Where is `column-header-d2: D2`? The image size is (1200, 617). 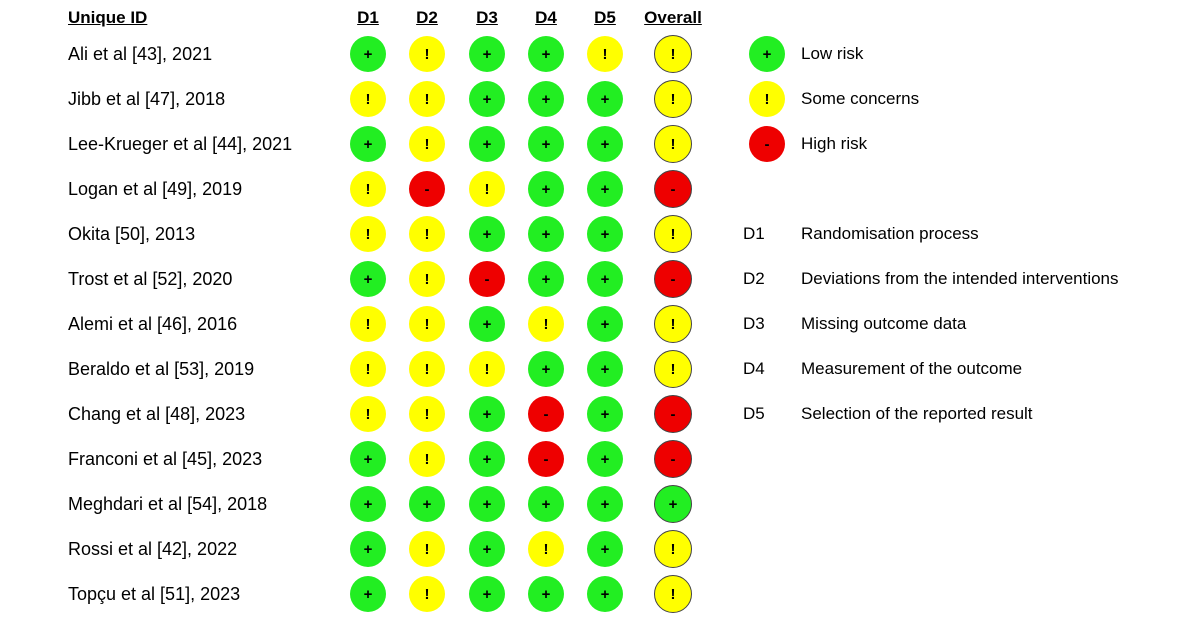
column-header-d2: D2 is located at coordinates (427, 17).